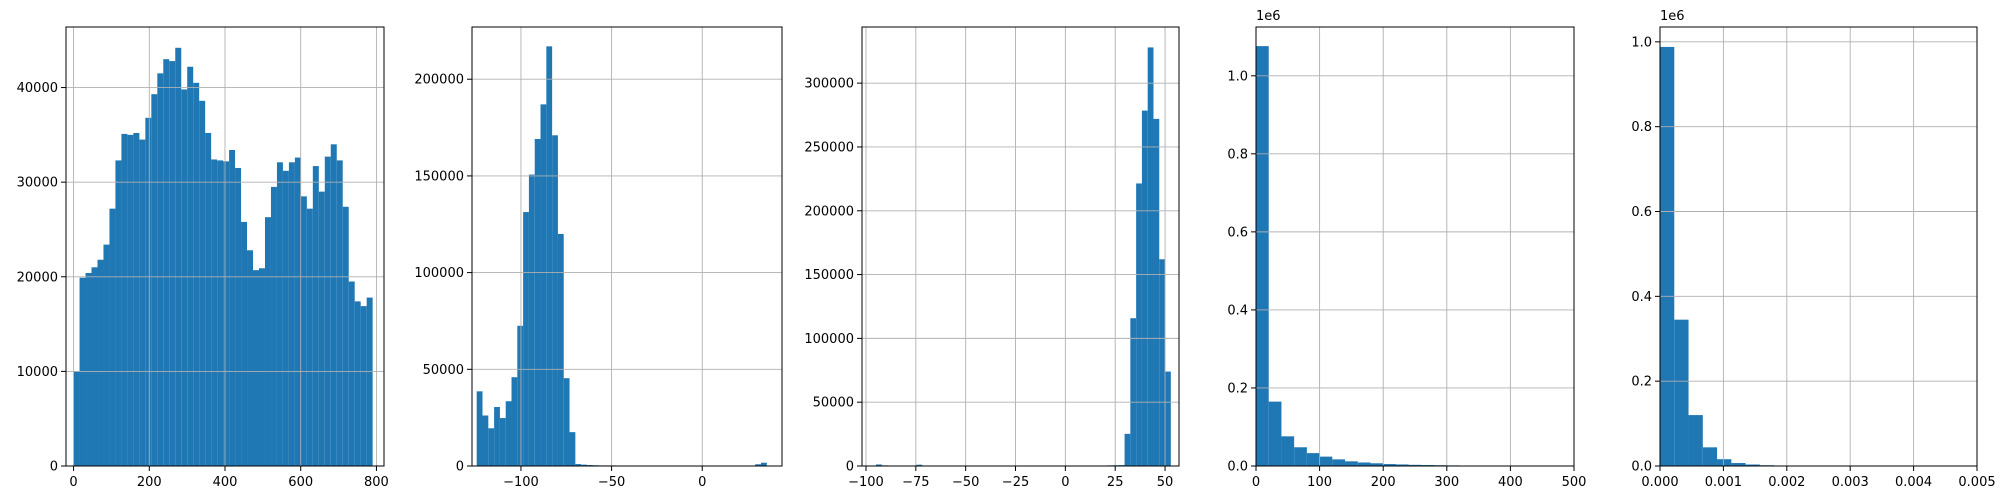 The width and height of the screenshot is (2000, 500). Describe the element at coordinates (829, 339) in the screenshot. I see `y-tick-label: 100000` at that location.